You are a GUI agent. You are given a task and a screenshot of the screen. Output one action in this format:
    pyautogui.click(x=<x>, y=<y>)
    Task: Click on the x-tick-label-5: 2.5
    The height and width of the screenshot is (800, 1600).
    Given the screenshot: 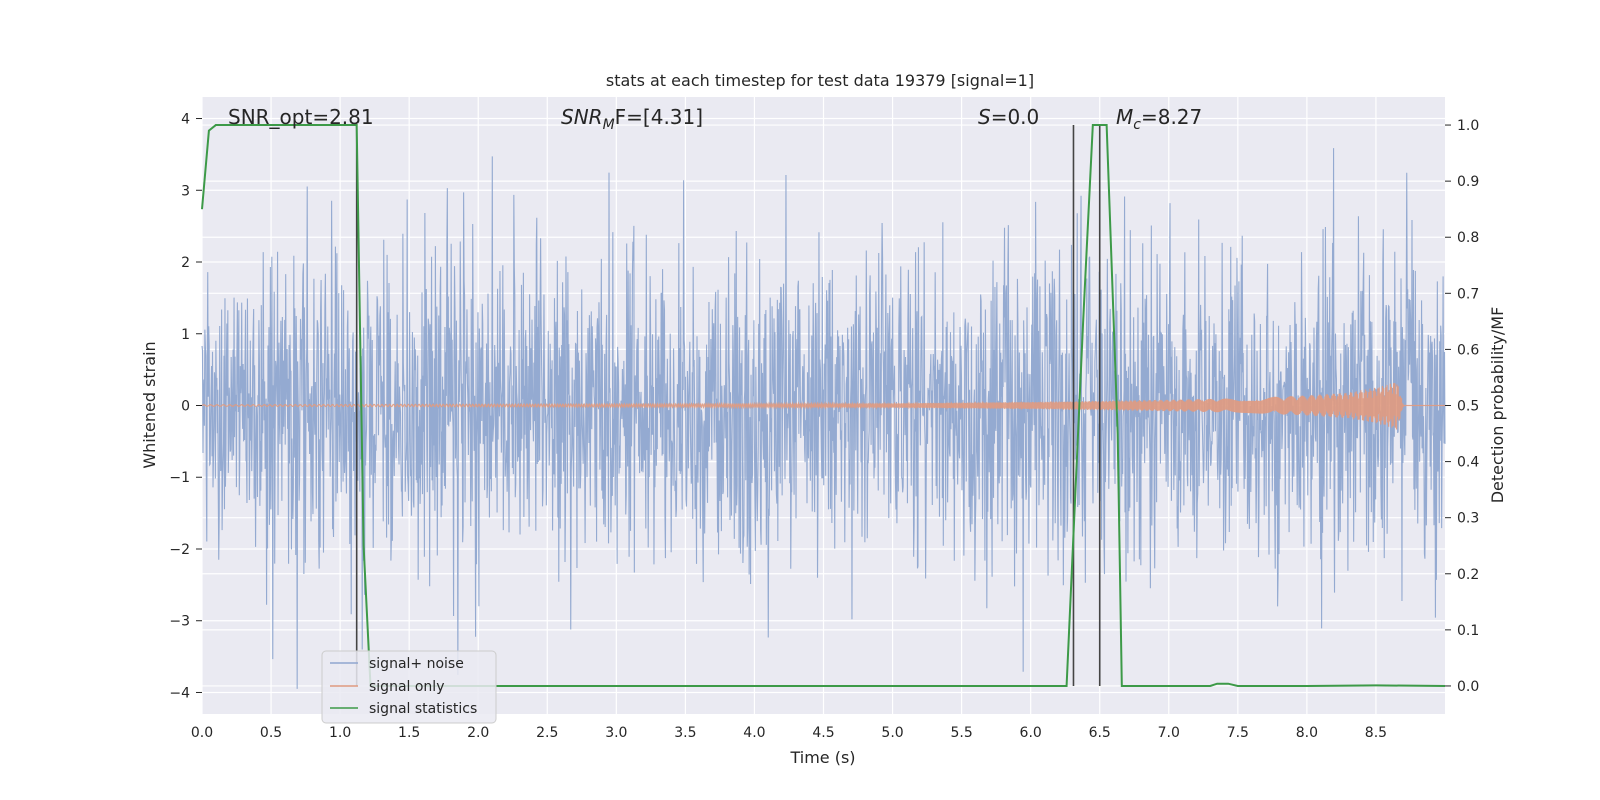 What is the action you would take?
    pyautogui.click(x=547, y=733)
    